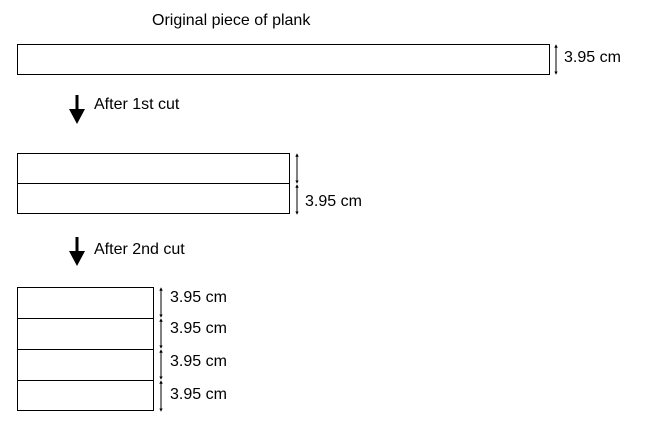 The width and height of the screenshot is (665, 440). What do you see at coordinates (139, 249) in the screenshot?
I see `step-label-second-cut: After 2nd cut` at bounding box center [139, 249].